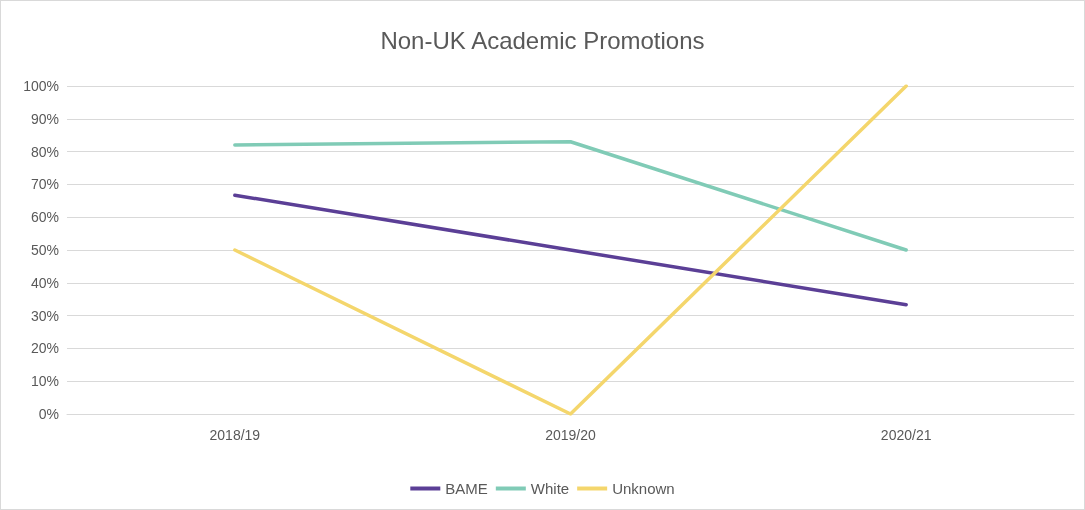 This screenshot has height=510, width=1085. I want to click on y-tick-label: 0%, so click(48, 414).